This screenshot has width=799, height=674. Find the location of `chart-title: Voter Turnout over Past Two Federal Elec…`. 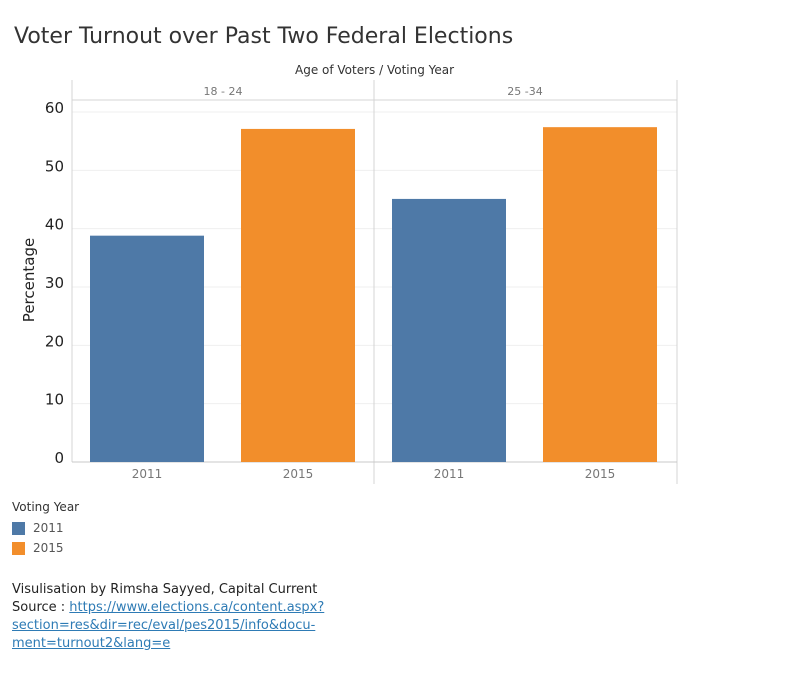

chart-title: Voter Turnout over Past Two Federal Elec… is located at coordinates (264, 36).